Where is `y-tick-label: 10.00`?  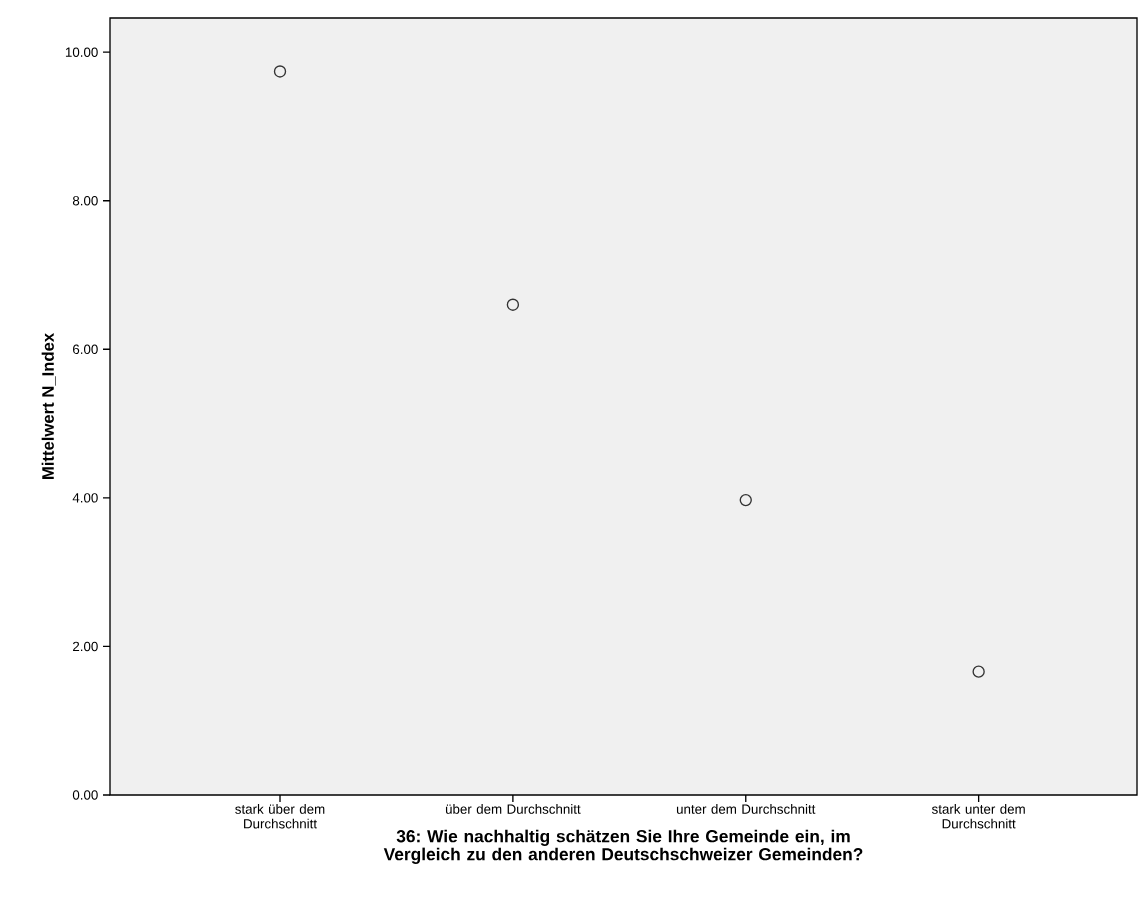
y-tick-label: 10.00 is located at coordinates (81, 52).